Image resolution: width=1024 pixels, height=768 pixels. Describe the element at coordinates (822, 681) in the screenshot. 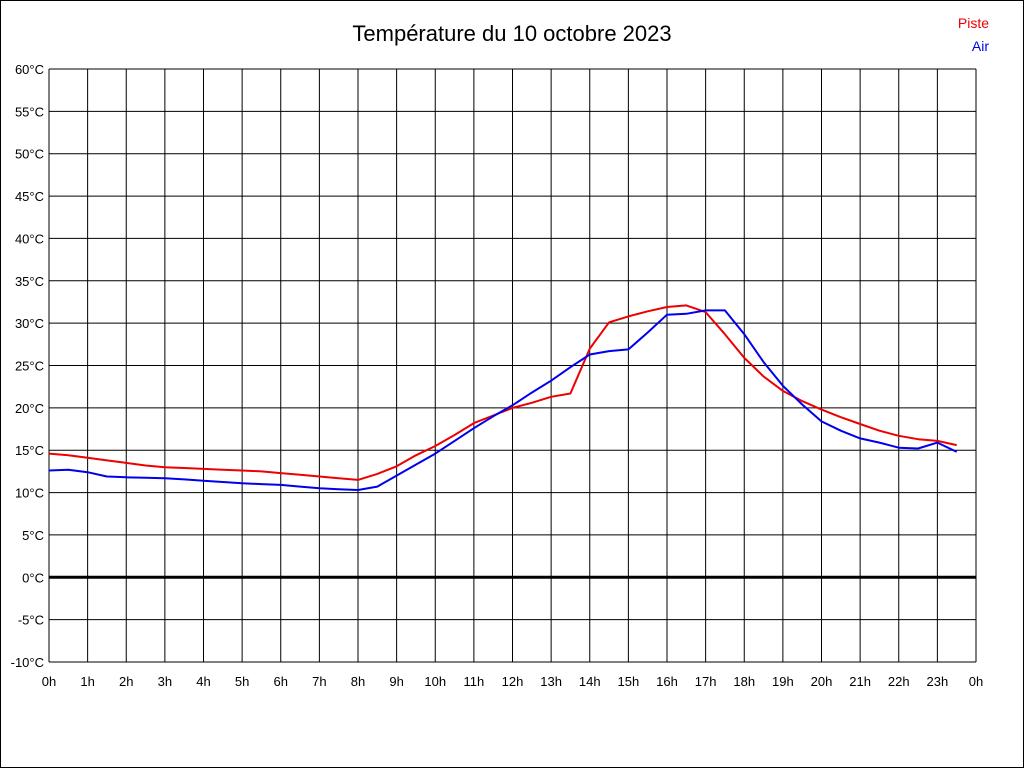

I see `x-axis-tick-label: 20h` at that location.